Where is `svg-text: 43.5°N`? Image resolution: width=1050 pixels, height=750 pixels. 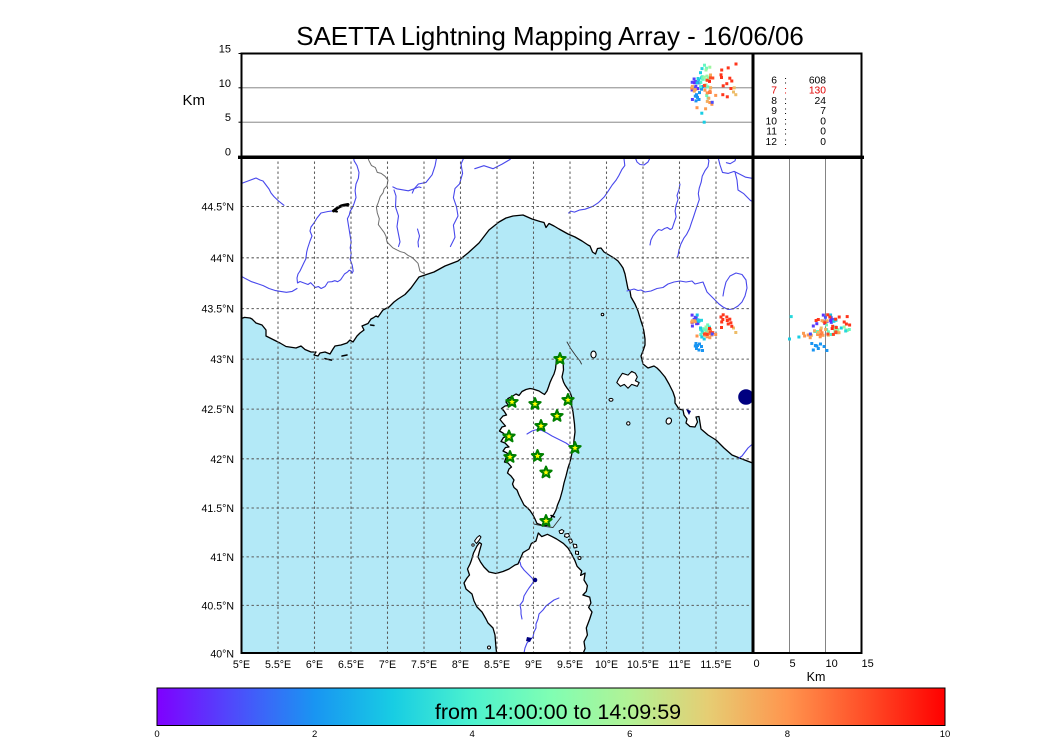 svg-text: 43.5°N is located at coordinates (217, 310).